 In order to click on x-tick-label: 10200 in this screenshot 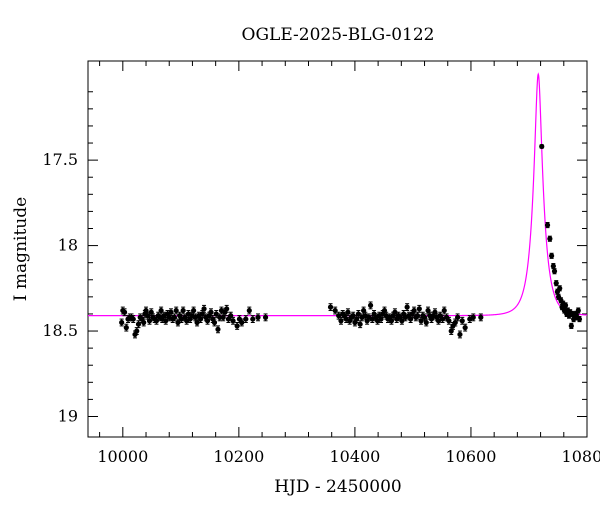, I will do `click(238, 456)`.